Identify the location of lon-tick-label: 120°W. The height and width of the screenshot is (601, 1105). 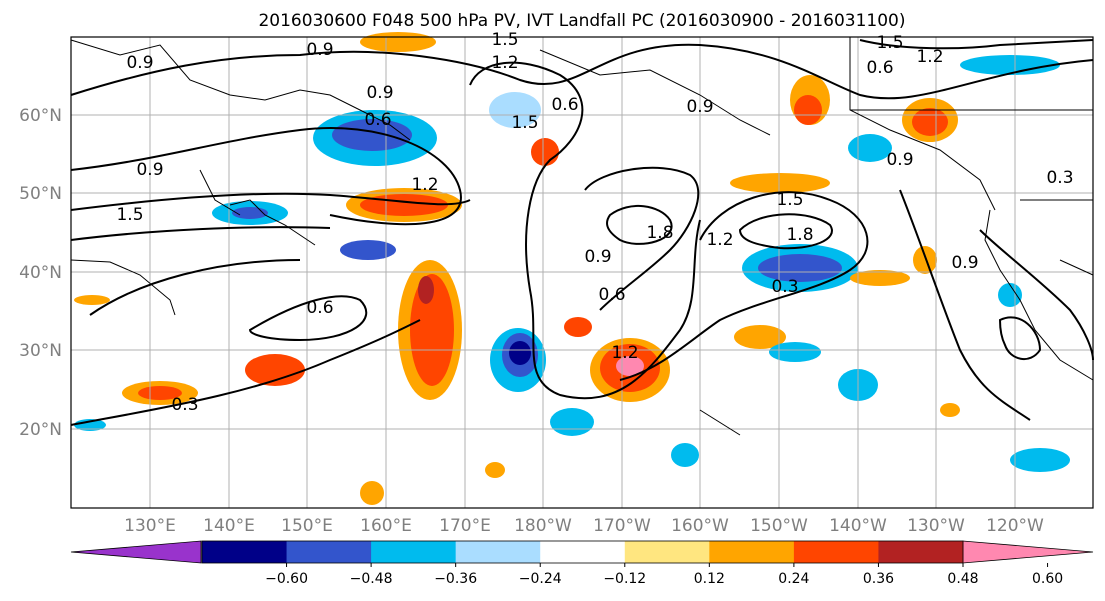
(1015, 526).